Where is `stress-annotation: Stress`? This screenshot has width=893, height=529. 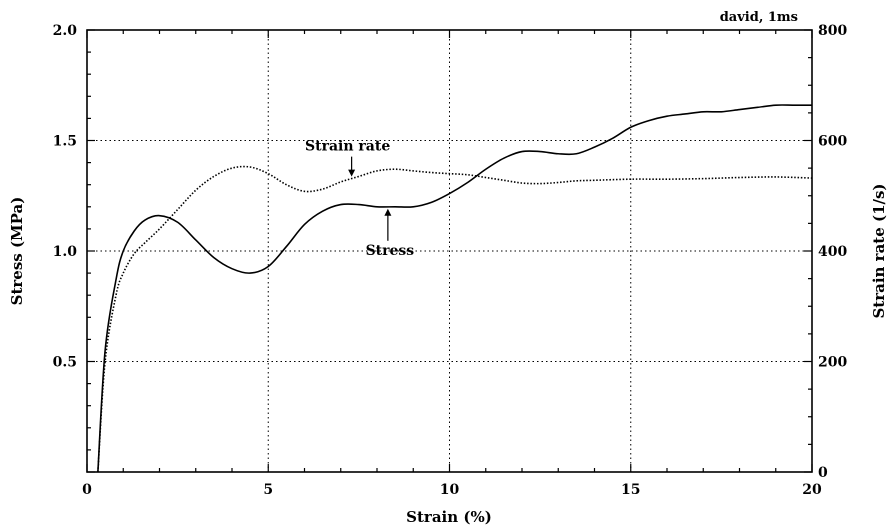 stress-annotation: Stress is located at coordinates (390, 251).